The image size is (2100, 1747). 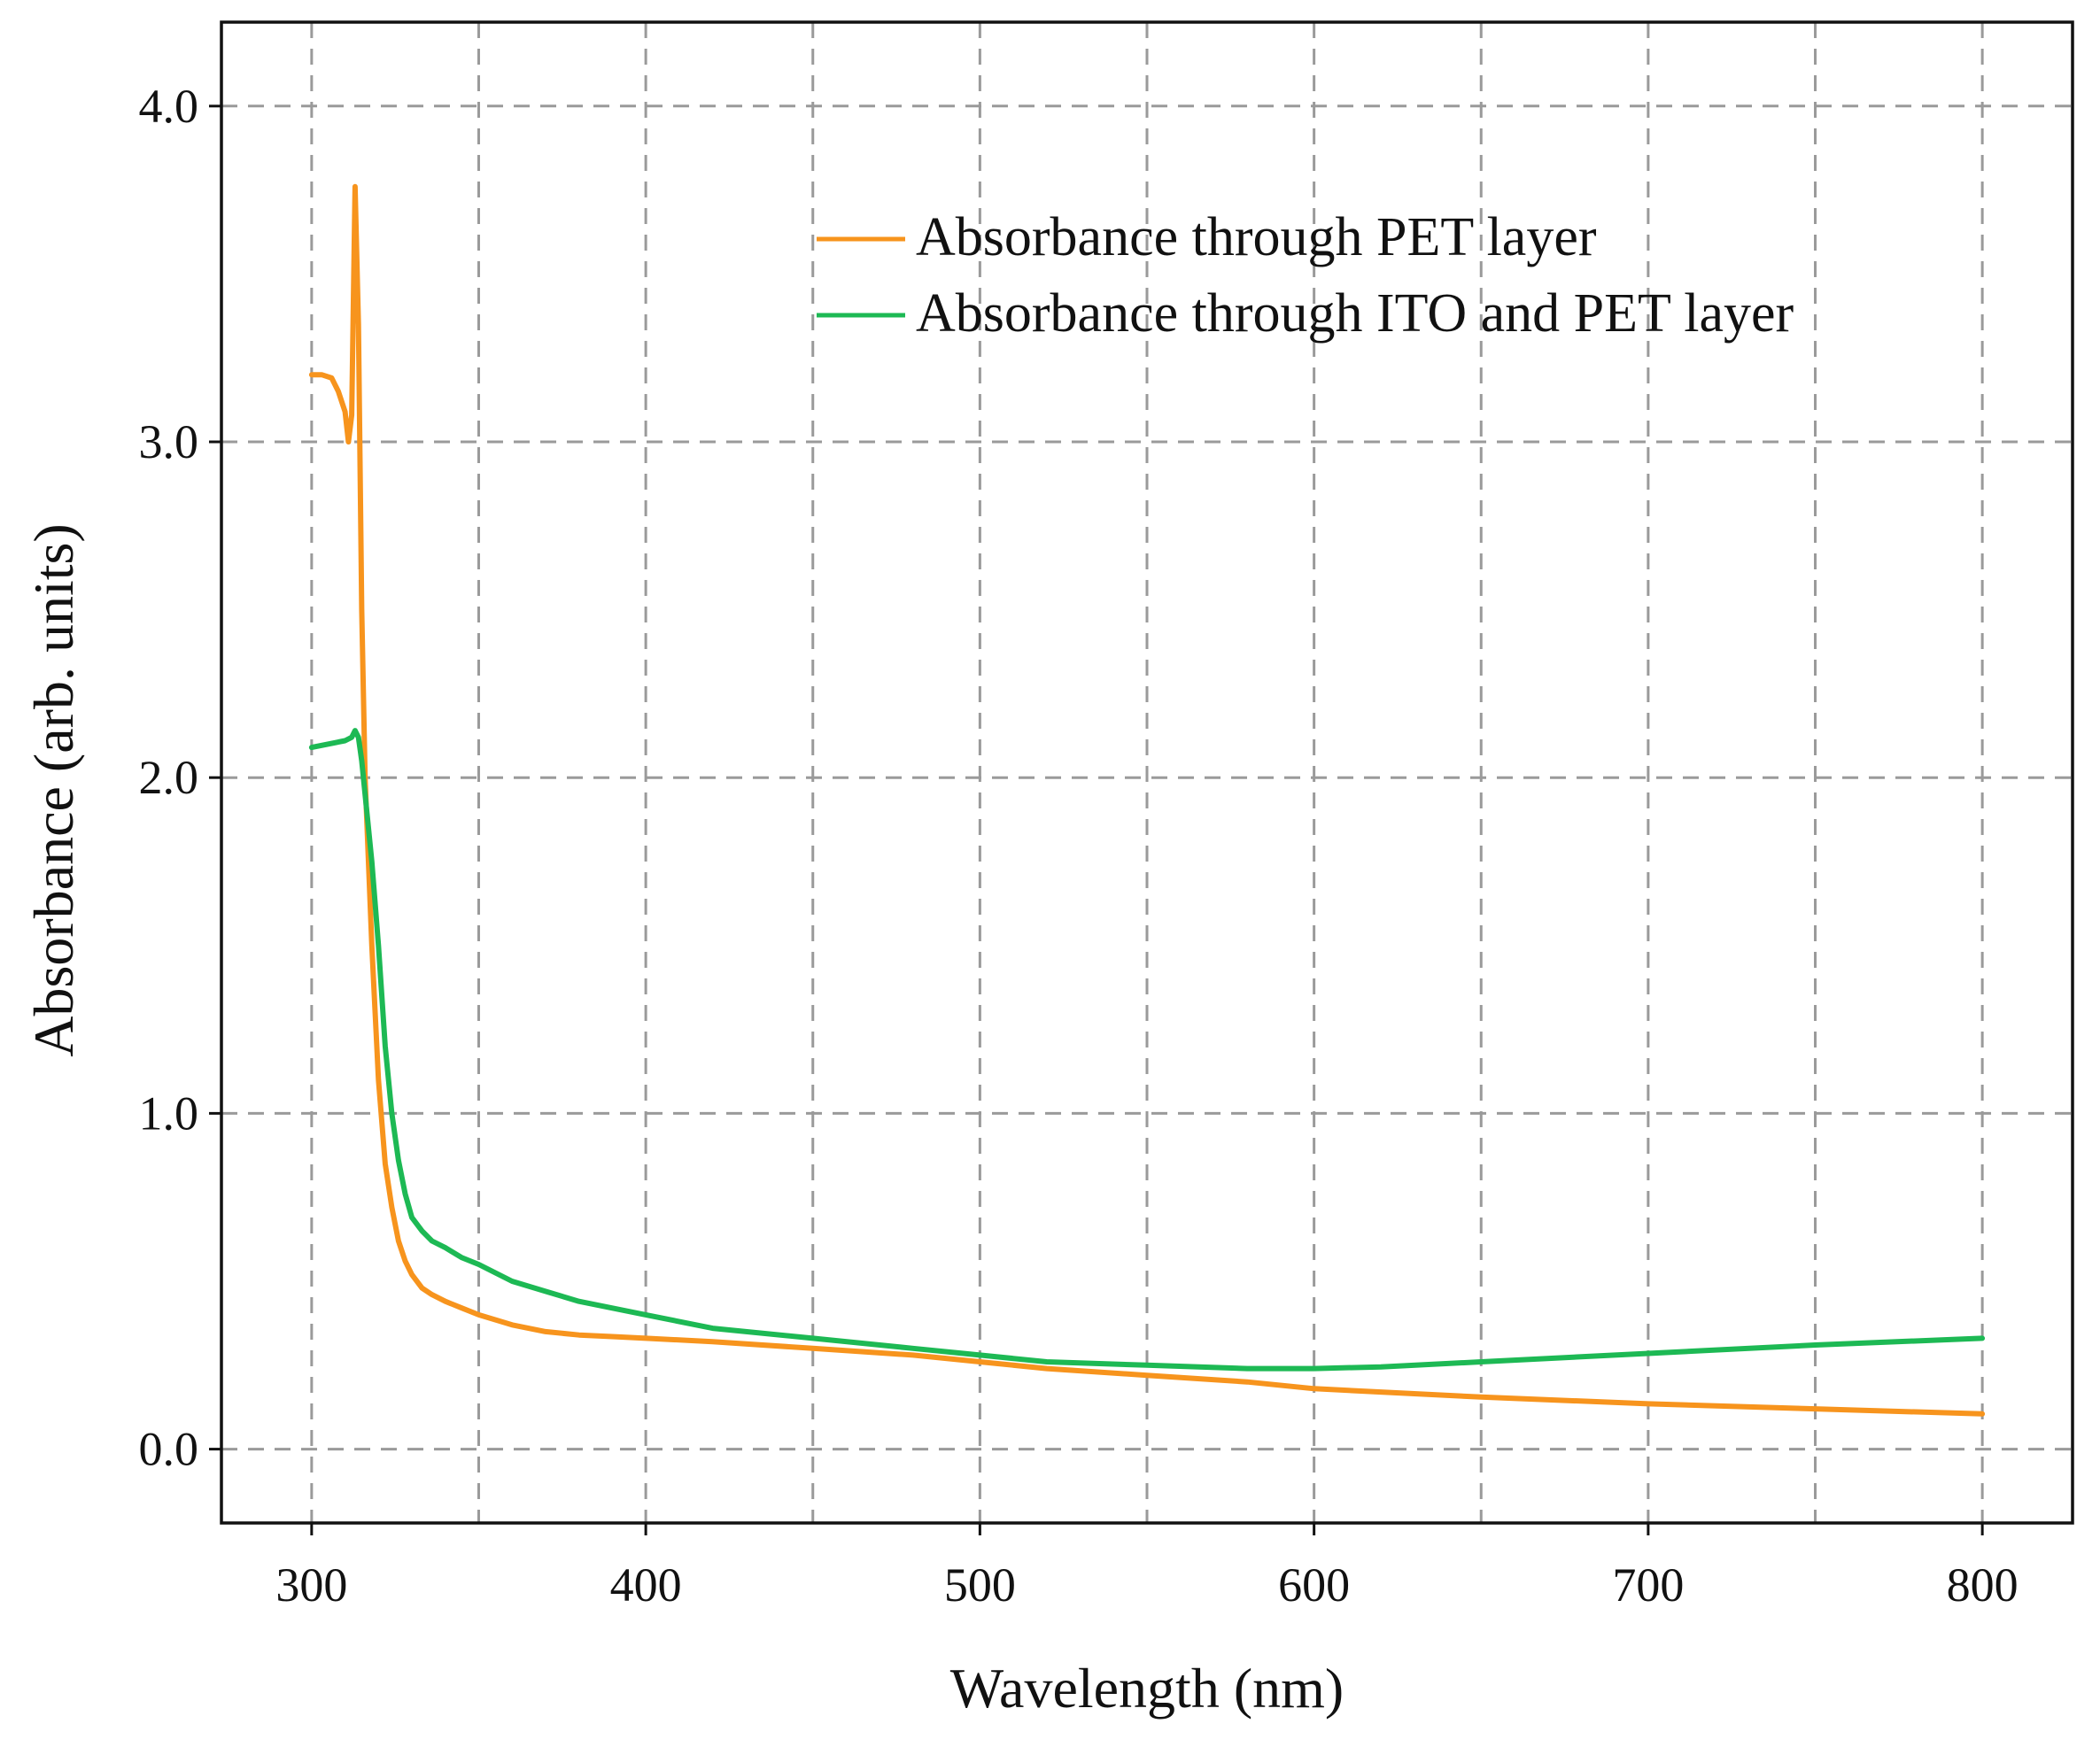 I want to click on x-axis-title: Wavelength (nm), so click(x=1147, y=1688).